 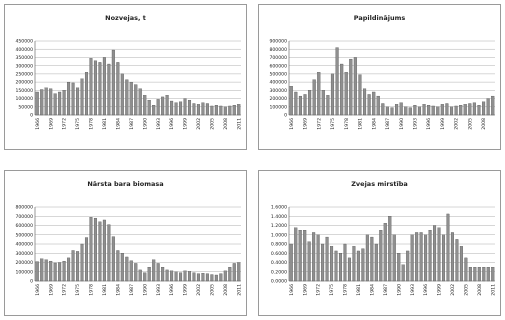 I want to click on chart-title: Zvejas mirstība, so click(x=379, y=184).